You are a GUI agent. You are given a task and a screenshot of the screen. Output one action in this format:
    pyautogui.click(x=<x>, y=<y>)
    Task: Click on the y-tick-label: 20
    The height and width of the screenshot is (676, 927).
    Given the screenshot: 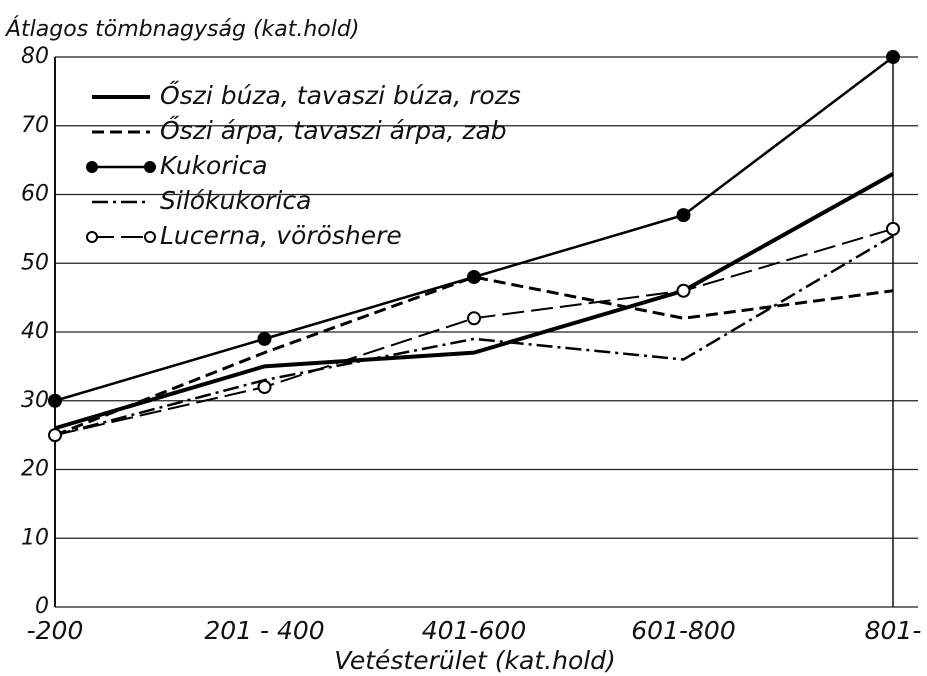 What is the action you would take?
    pyautogui.click(x=35, y=469)
    